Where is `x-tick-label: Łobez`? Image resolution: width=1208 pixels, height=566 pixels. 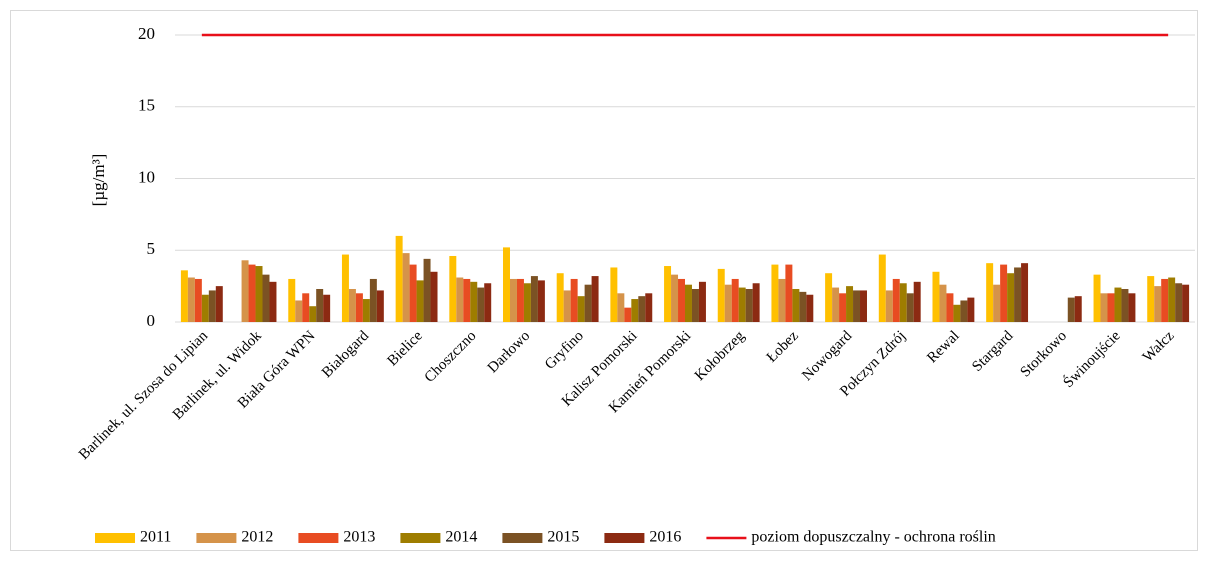
x-tick-label: Łobez is located at coordinates (783, 347).